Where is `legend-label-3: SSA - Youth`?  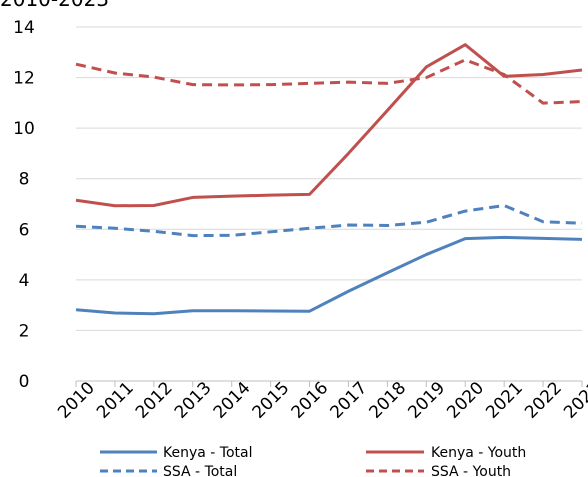 legend-label-3: SSA - Youth is located at coordinates (471, 470).